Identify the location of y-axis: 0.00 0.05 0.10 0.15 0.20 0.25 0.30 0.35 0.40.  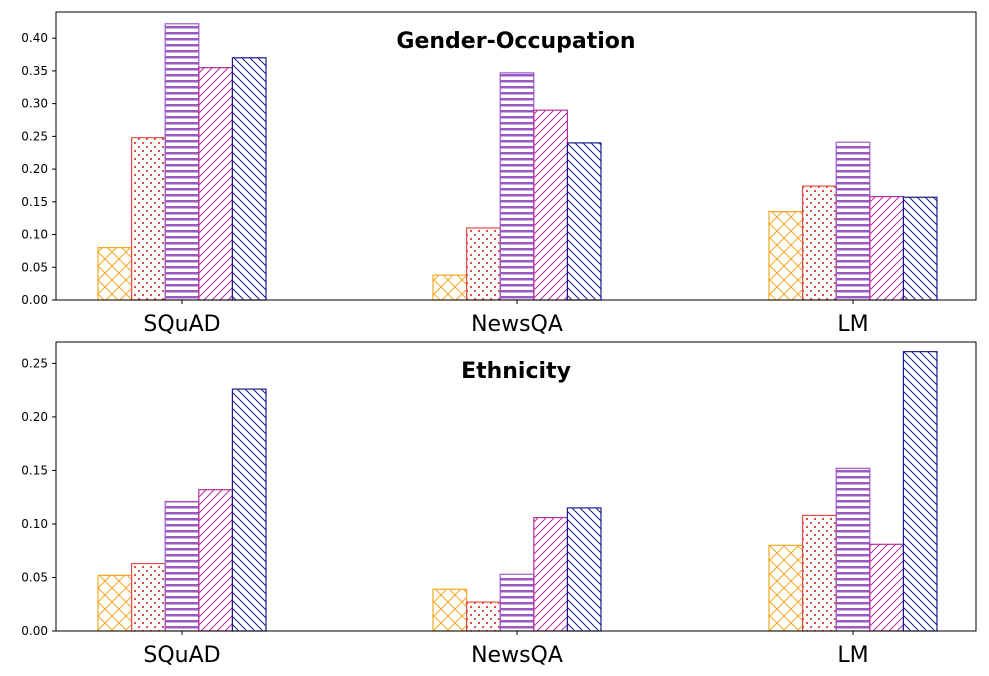
(38, 169).